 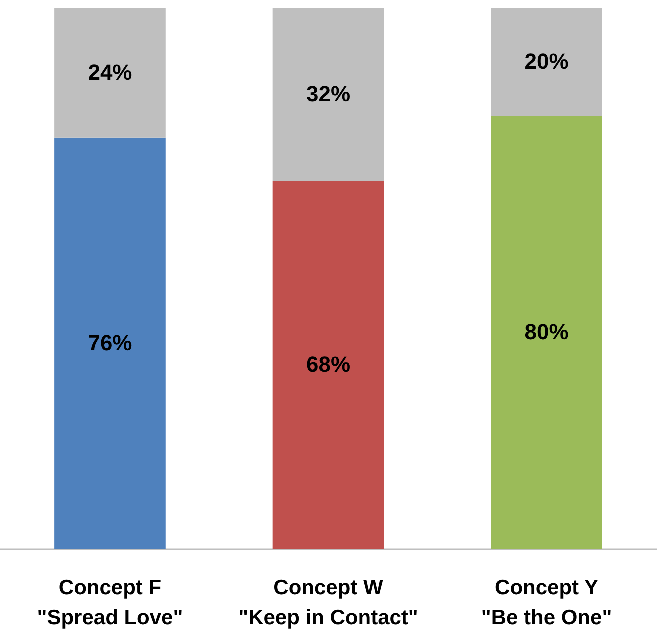 I want to click on data-label: 20%, so click(x=546, y=61).